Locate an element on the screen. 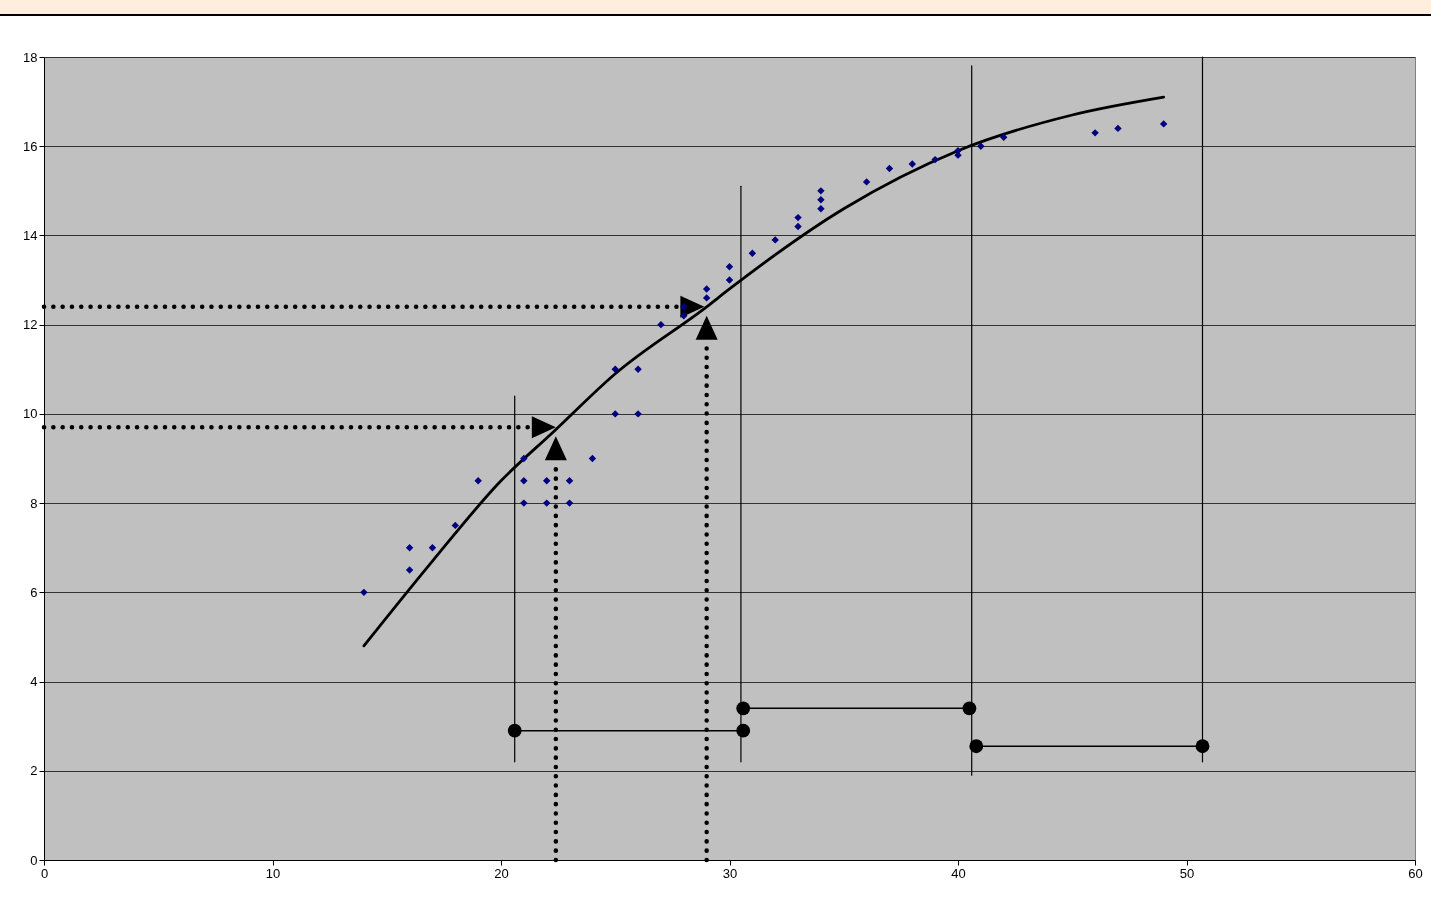  x-tick-label: 40 is located at coordinates (958, 873).